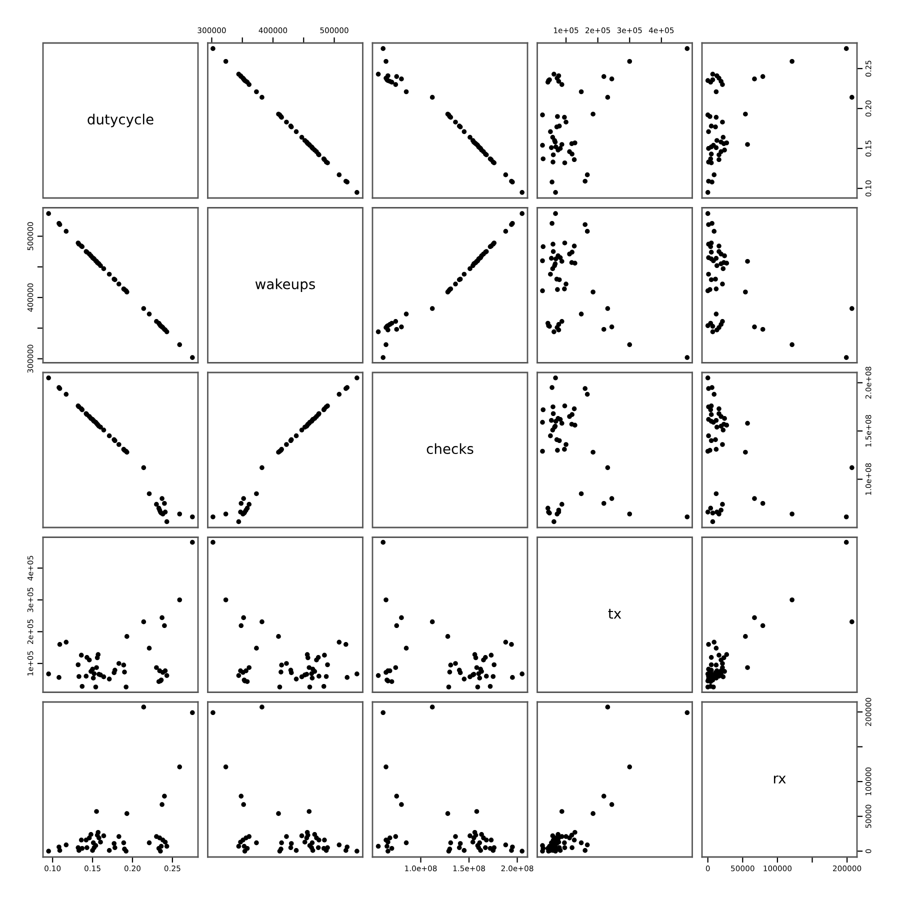 This screenshot has width=900, height=900. Describe the element at coordinates (450, 448) in the screenshot. I see `text: checks` at that location.